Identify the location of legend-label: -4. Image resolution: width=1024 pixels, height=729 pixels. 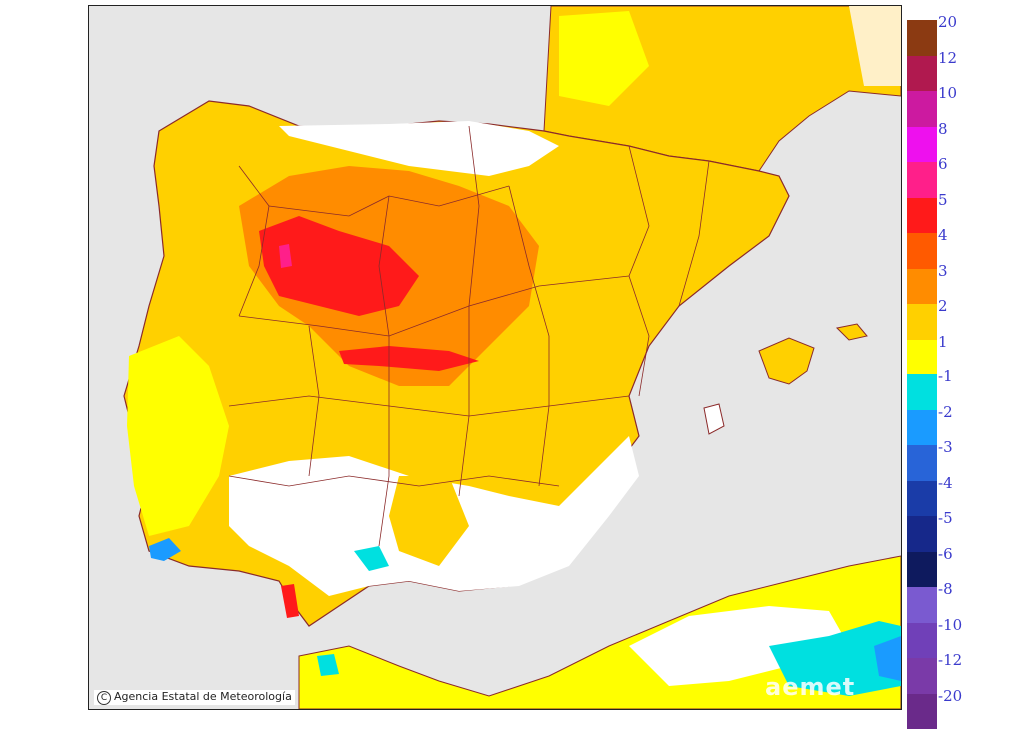
(945, 483).